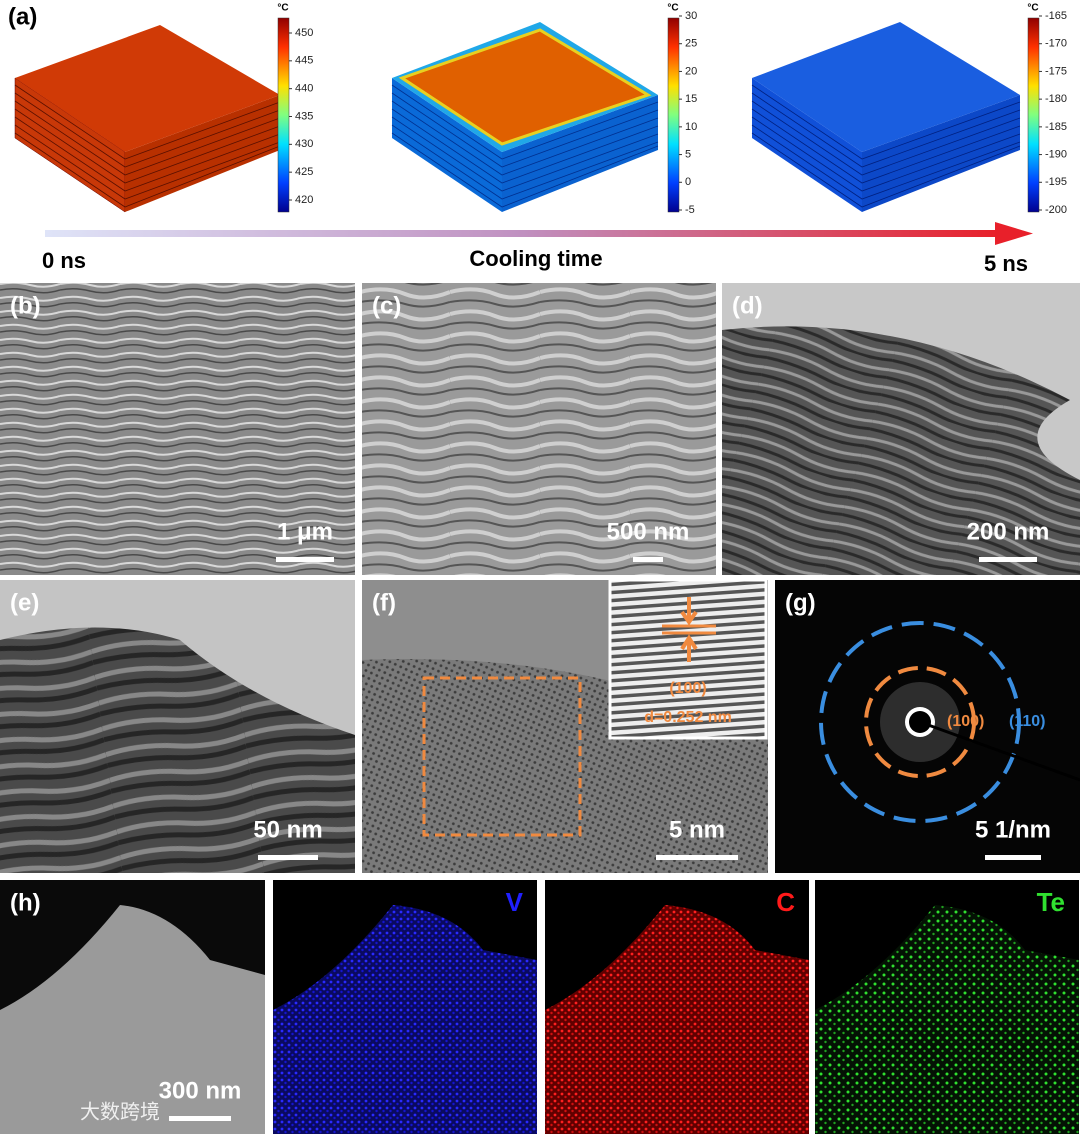 This screenshot has width=1080, height=1134. What do you see at coordinates (287, 829) in the screenshot?
I see `scale-bar-label: 50 nm` at bounding box center [287, 829].